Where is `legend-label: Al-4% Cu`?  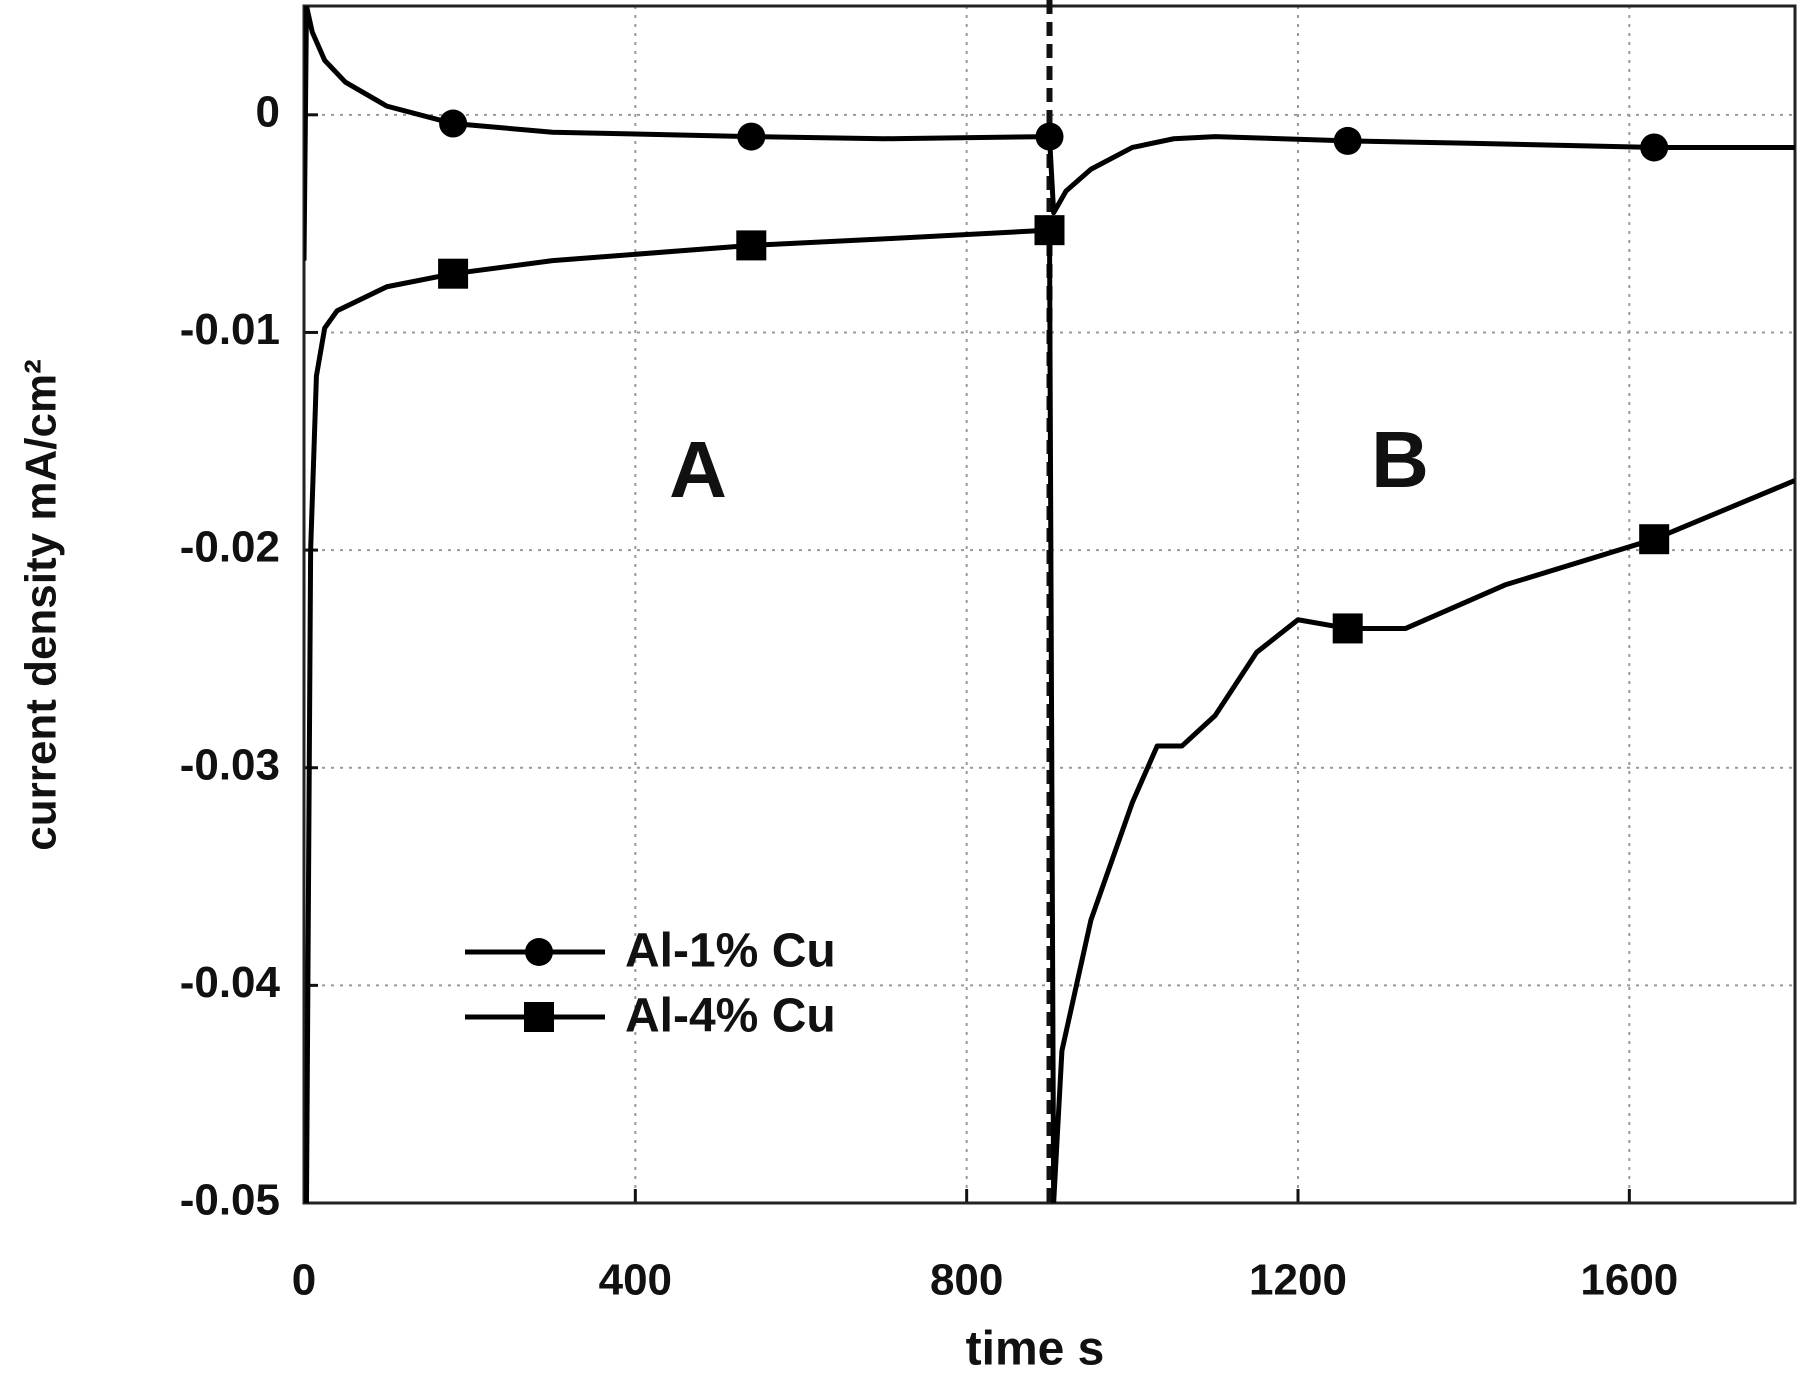
legend-label: Al-4% Cu is located at coordinates (730, 1016).